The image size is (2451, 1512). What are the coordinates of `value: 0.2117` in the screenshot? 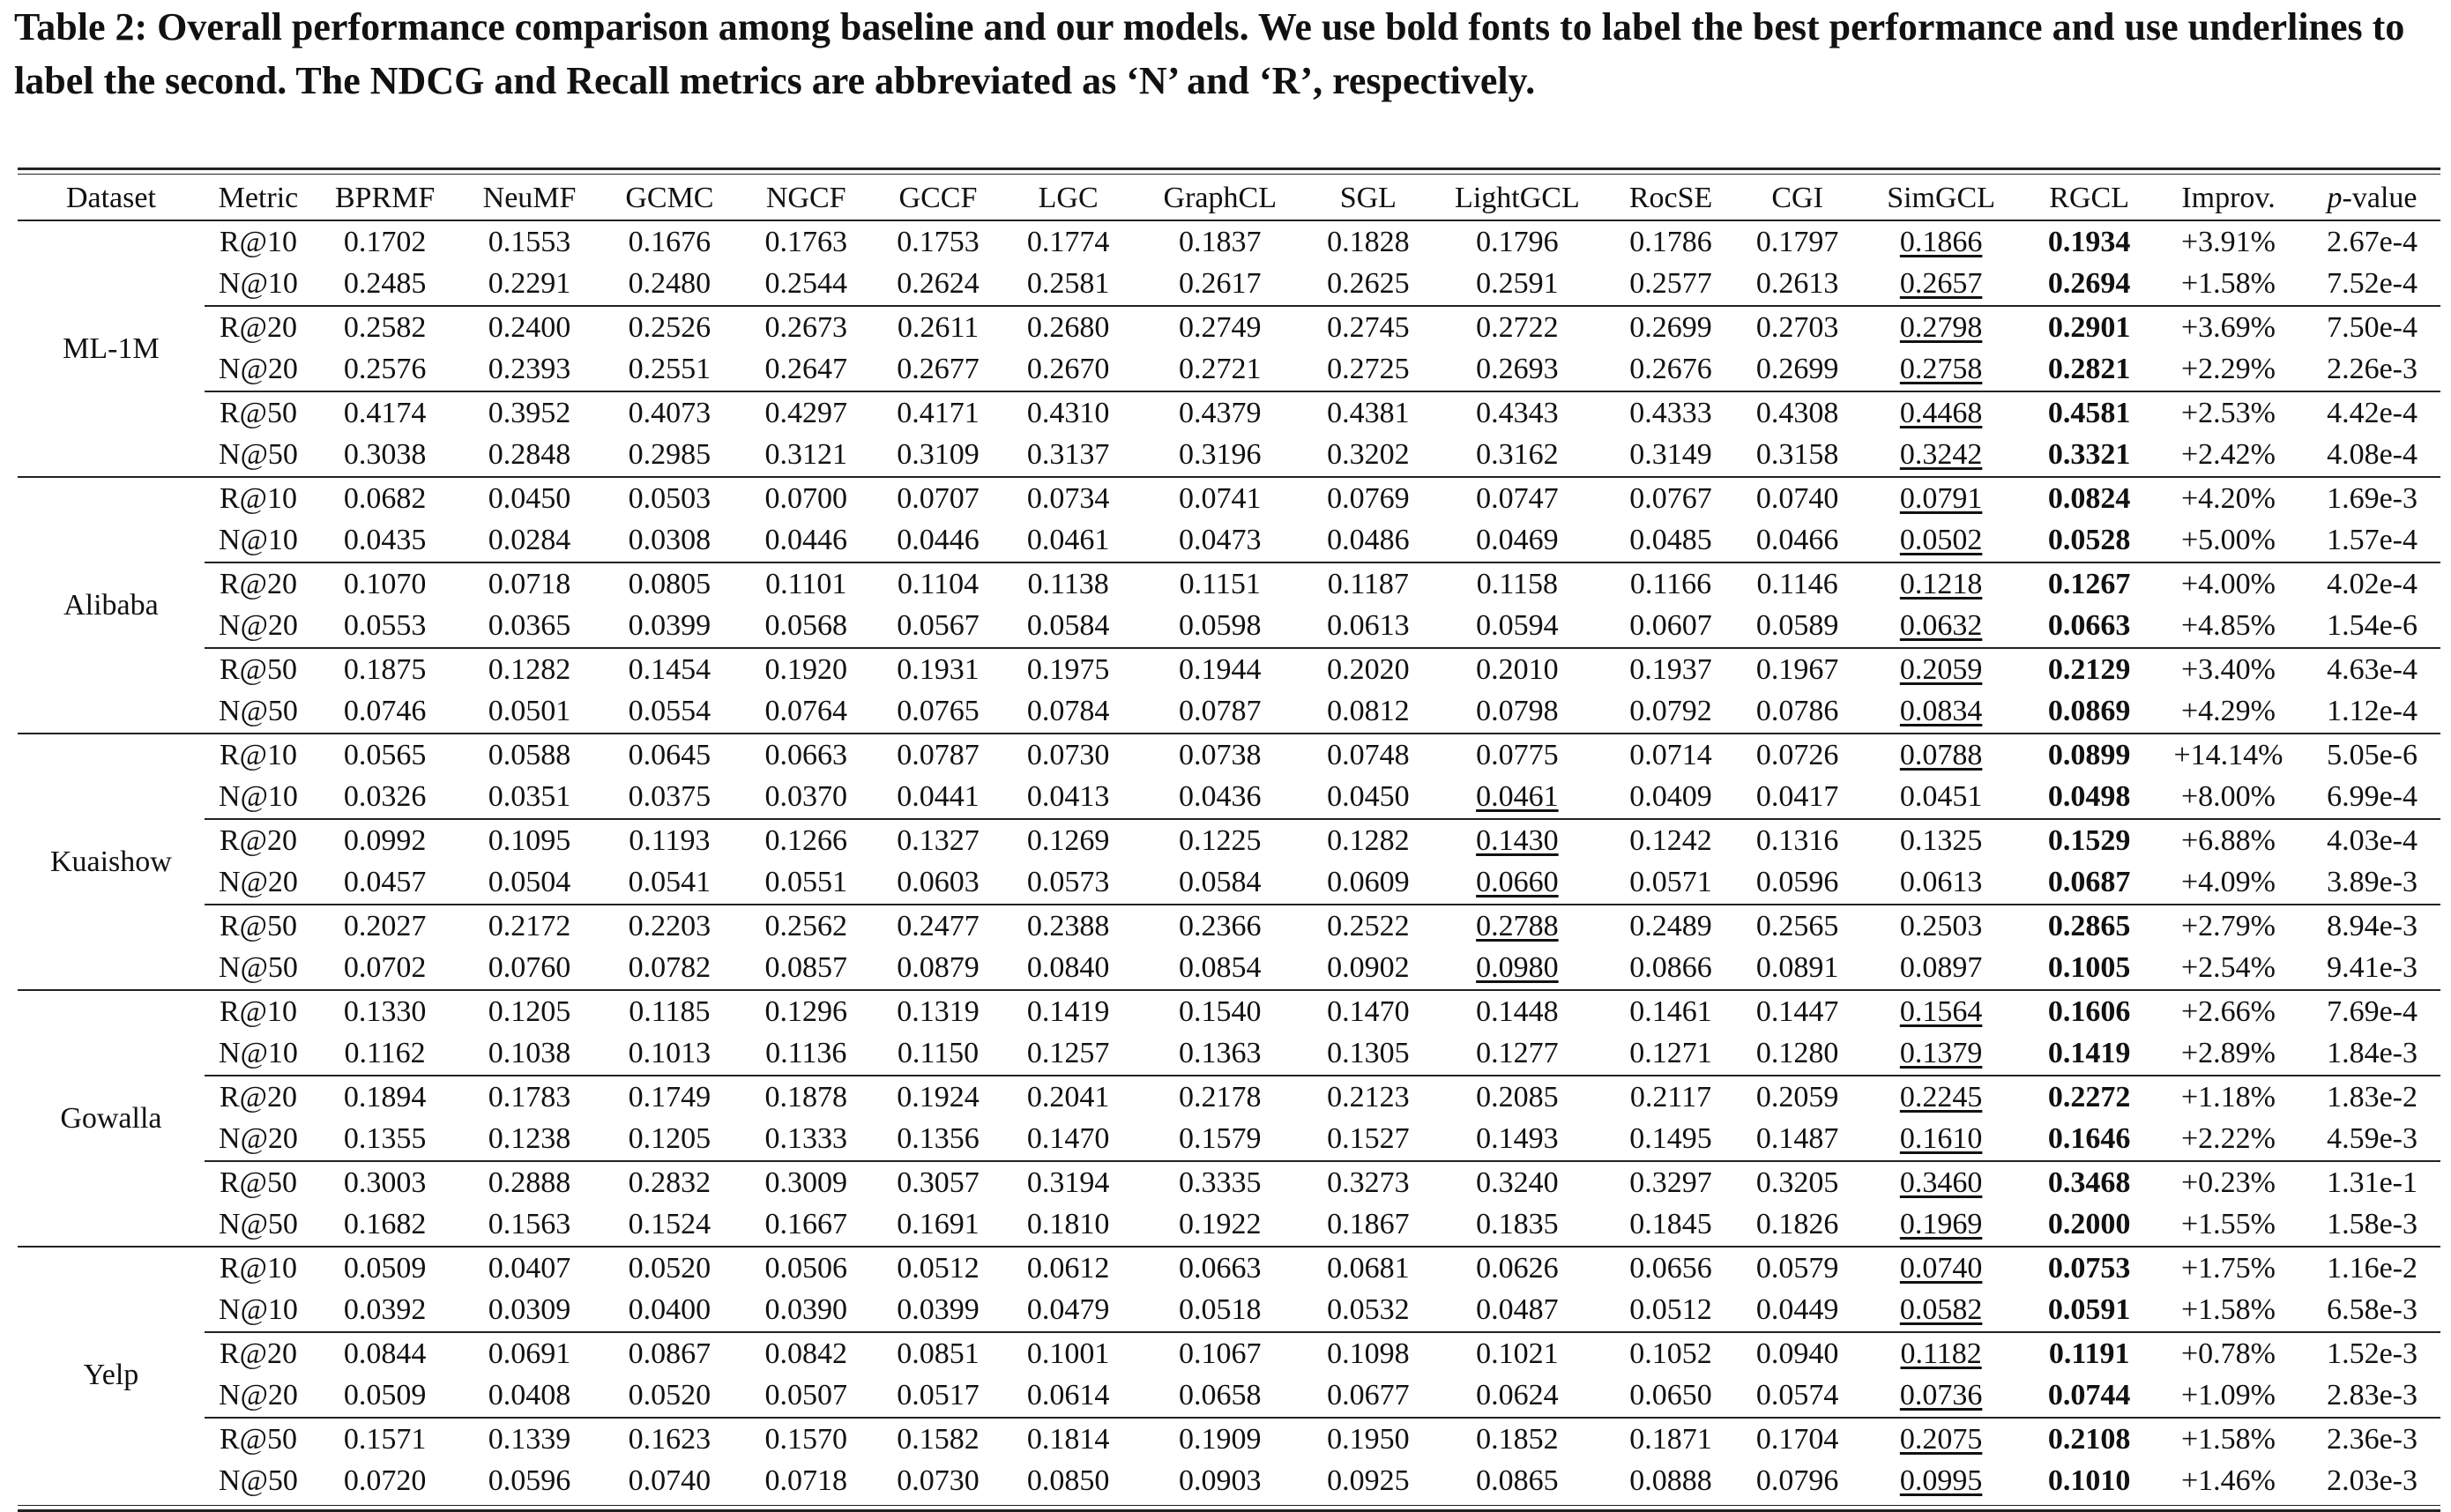 It's located at (1670, 1097).